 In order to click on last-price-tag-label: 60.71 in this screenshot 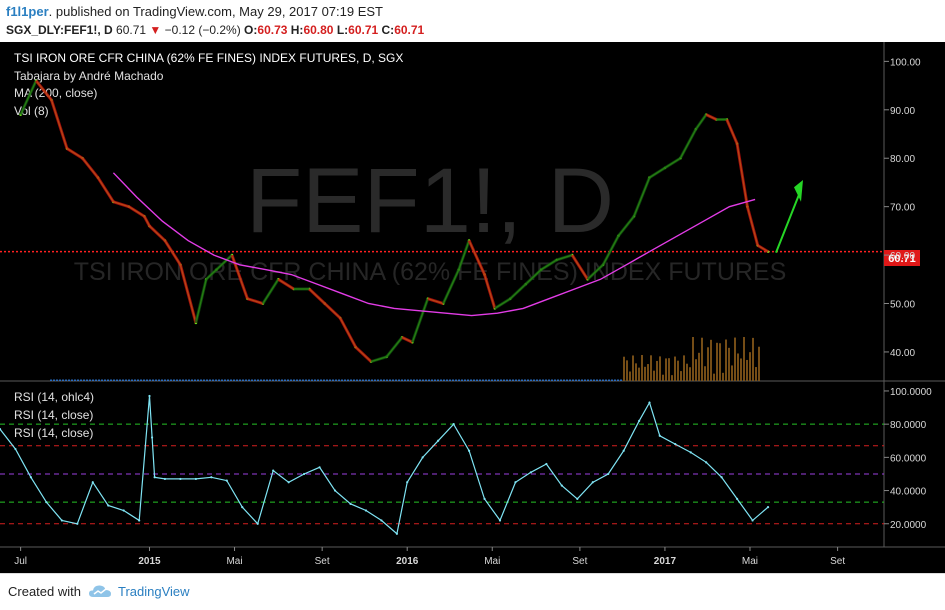, I will do `click(902, 259)`.